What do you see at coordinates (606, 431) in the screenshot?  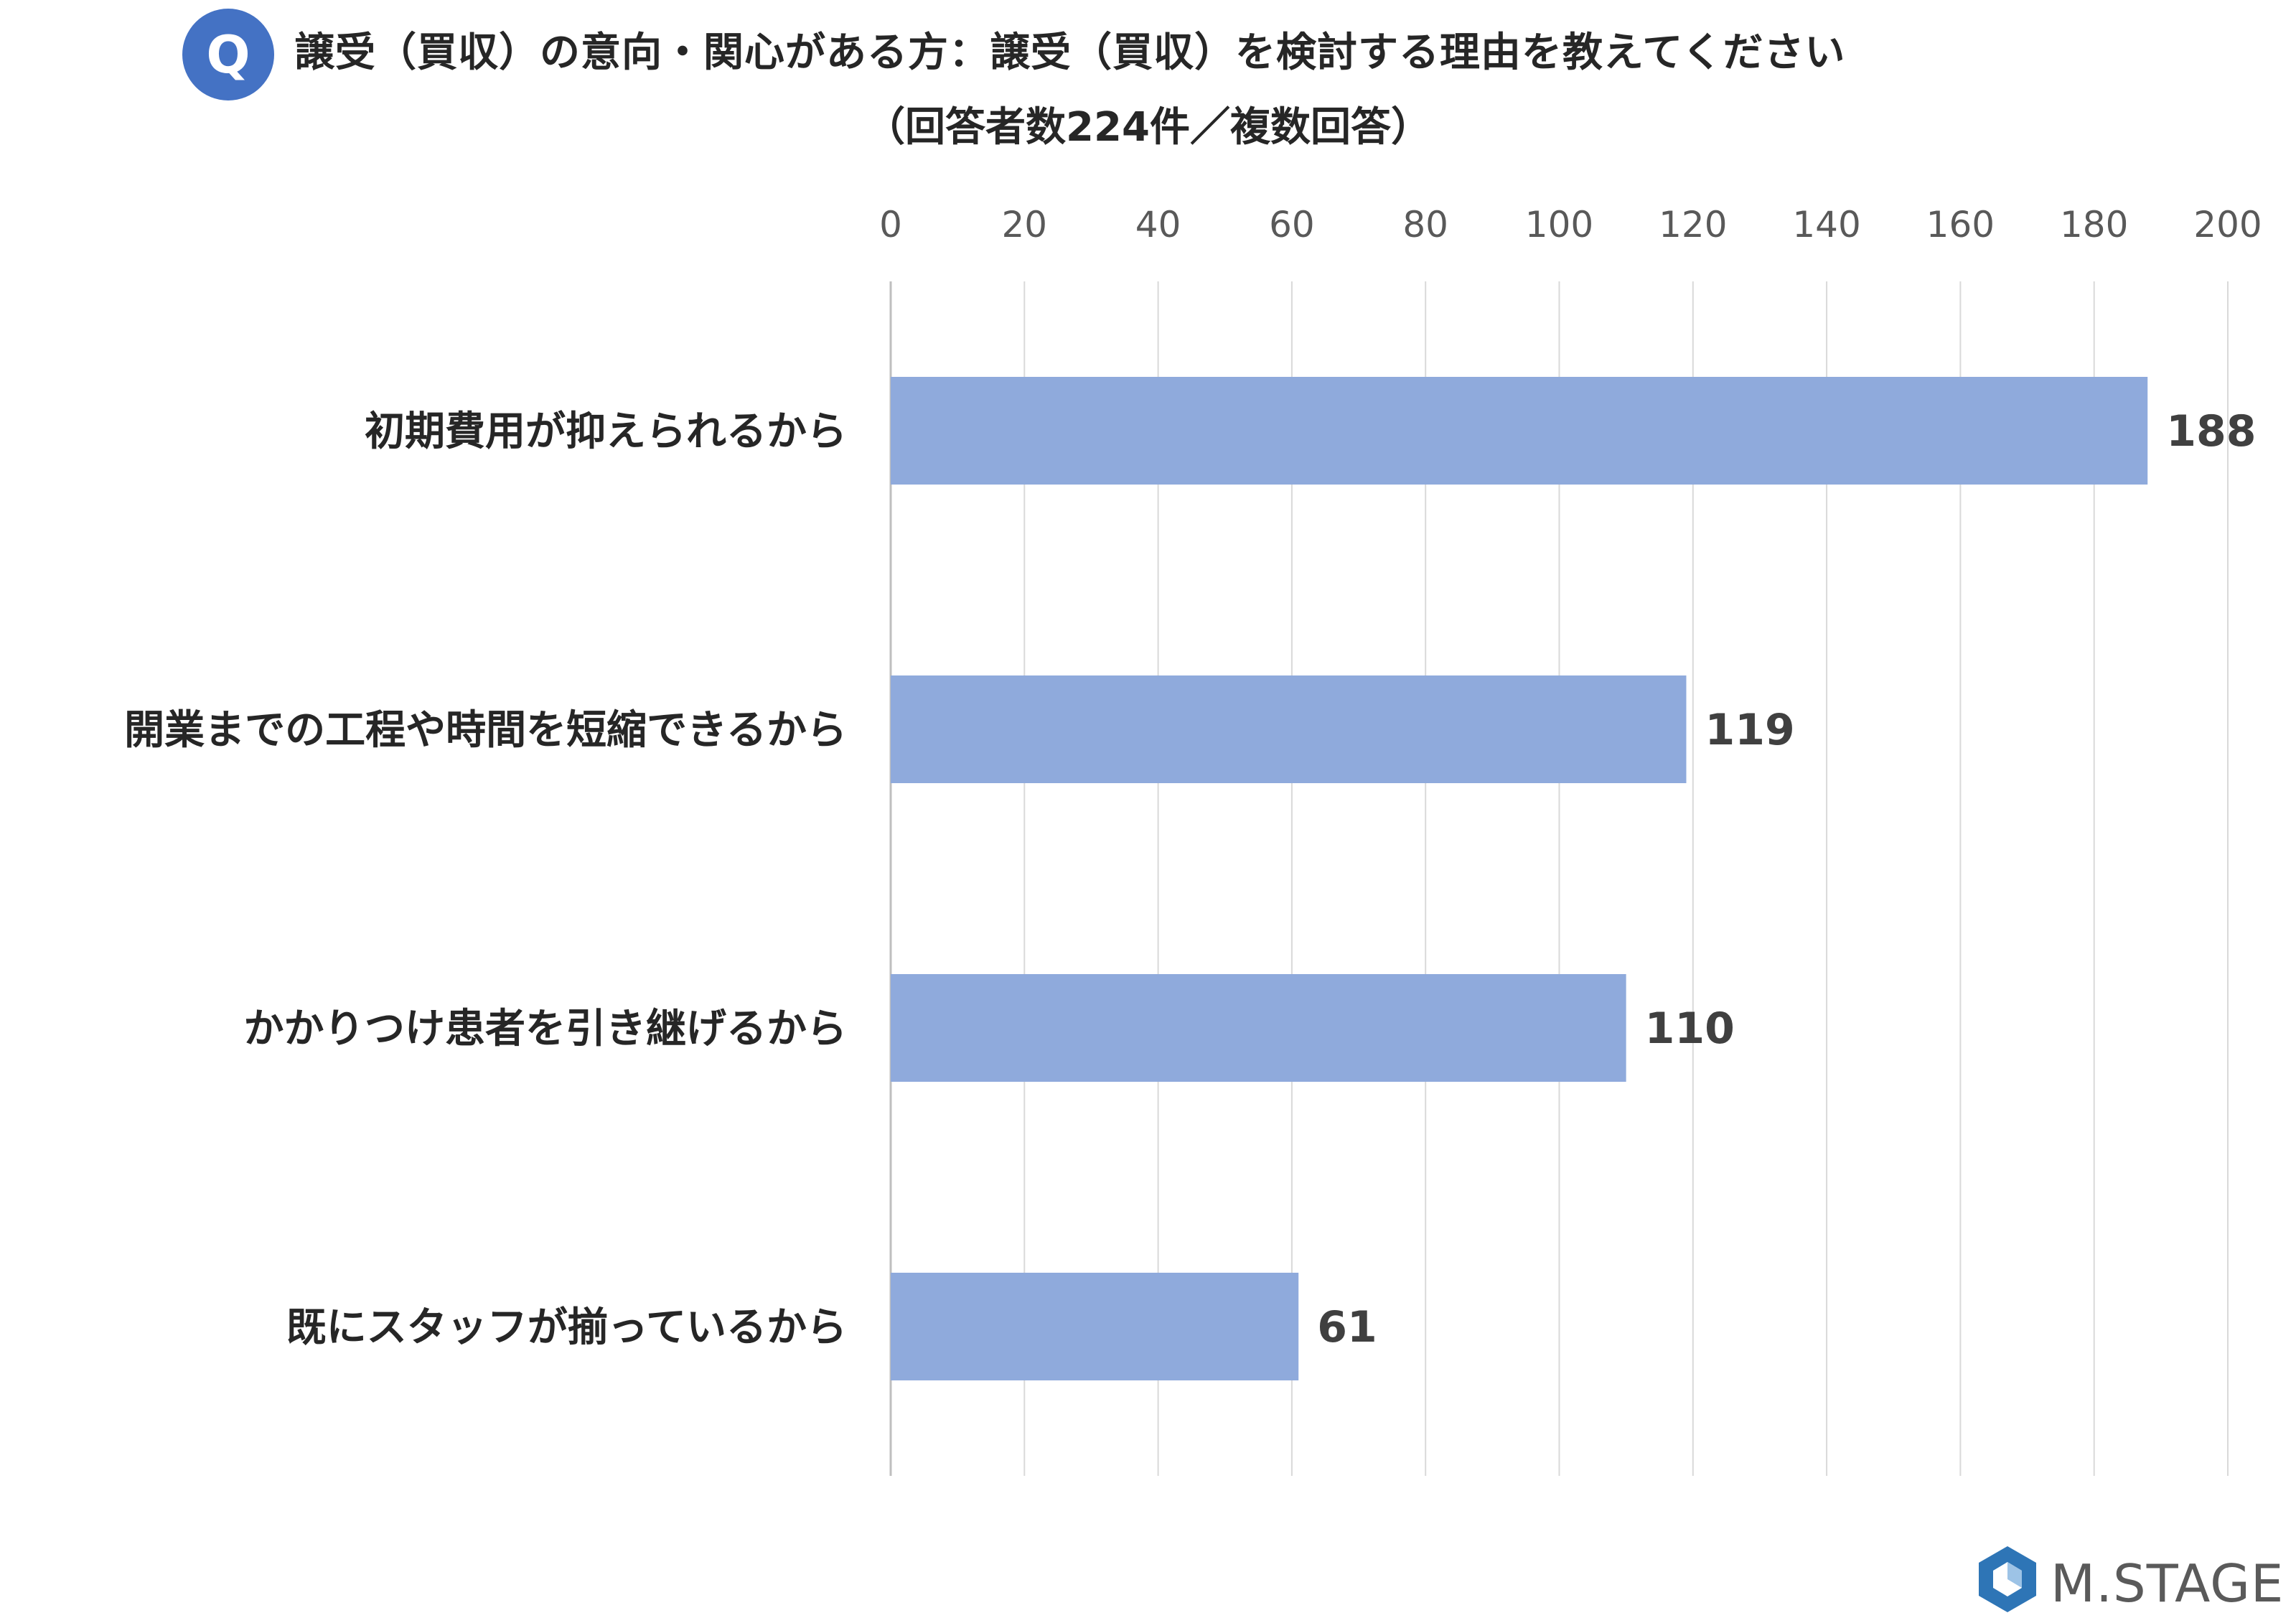 I see `category-label: 初期費用が抑えられるから` at bounding box center [606, 431].